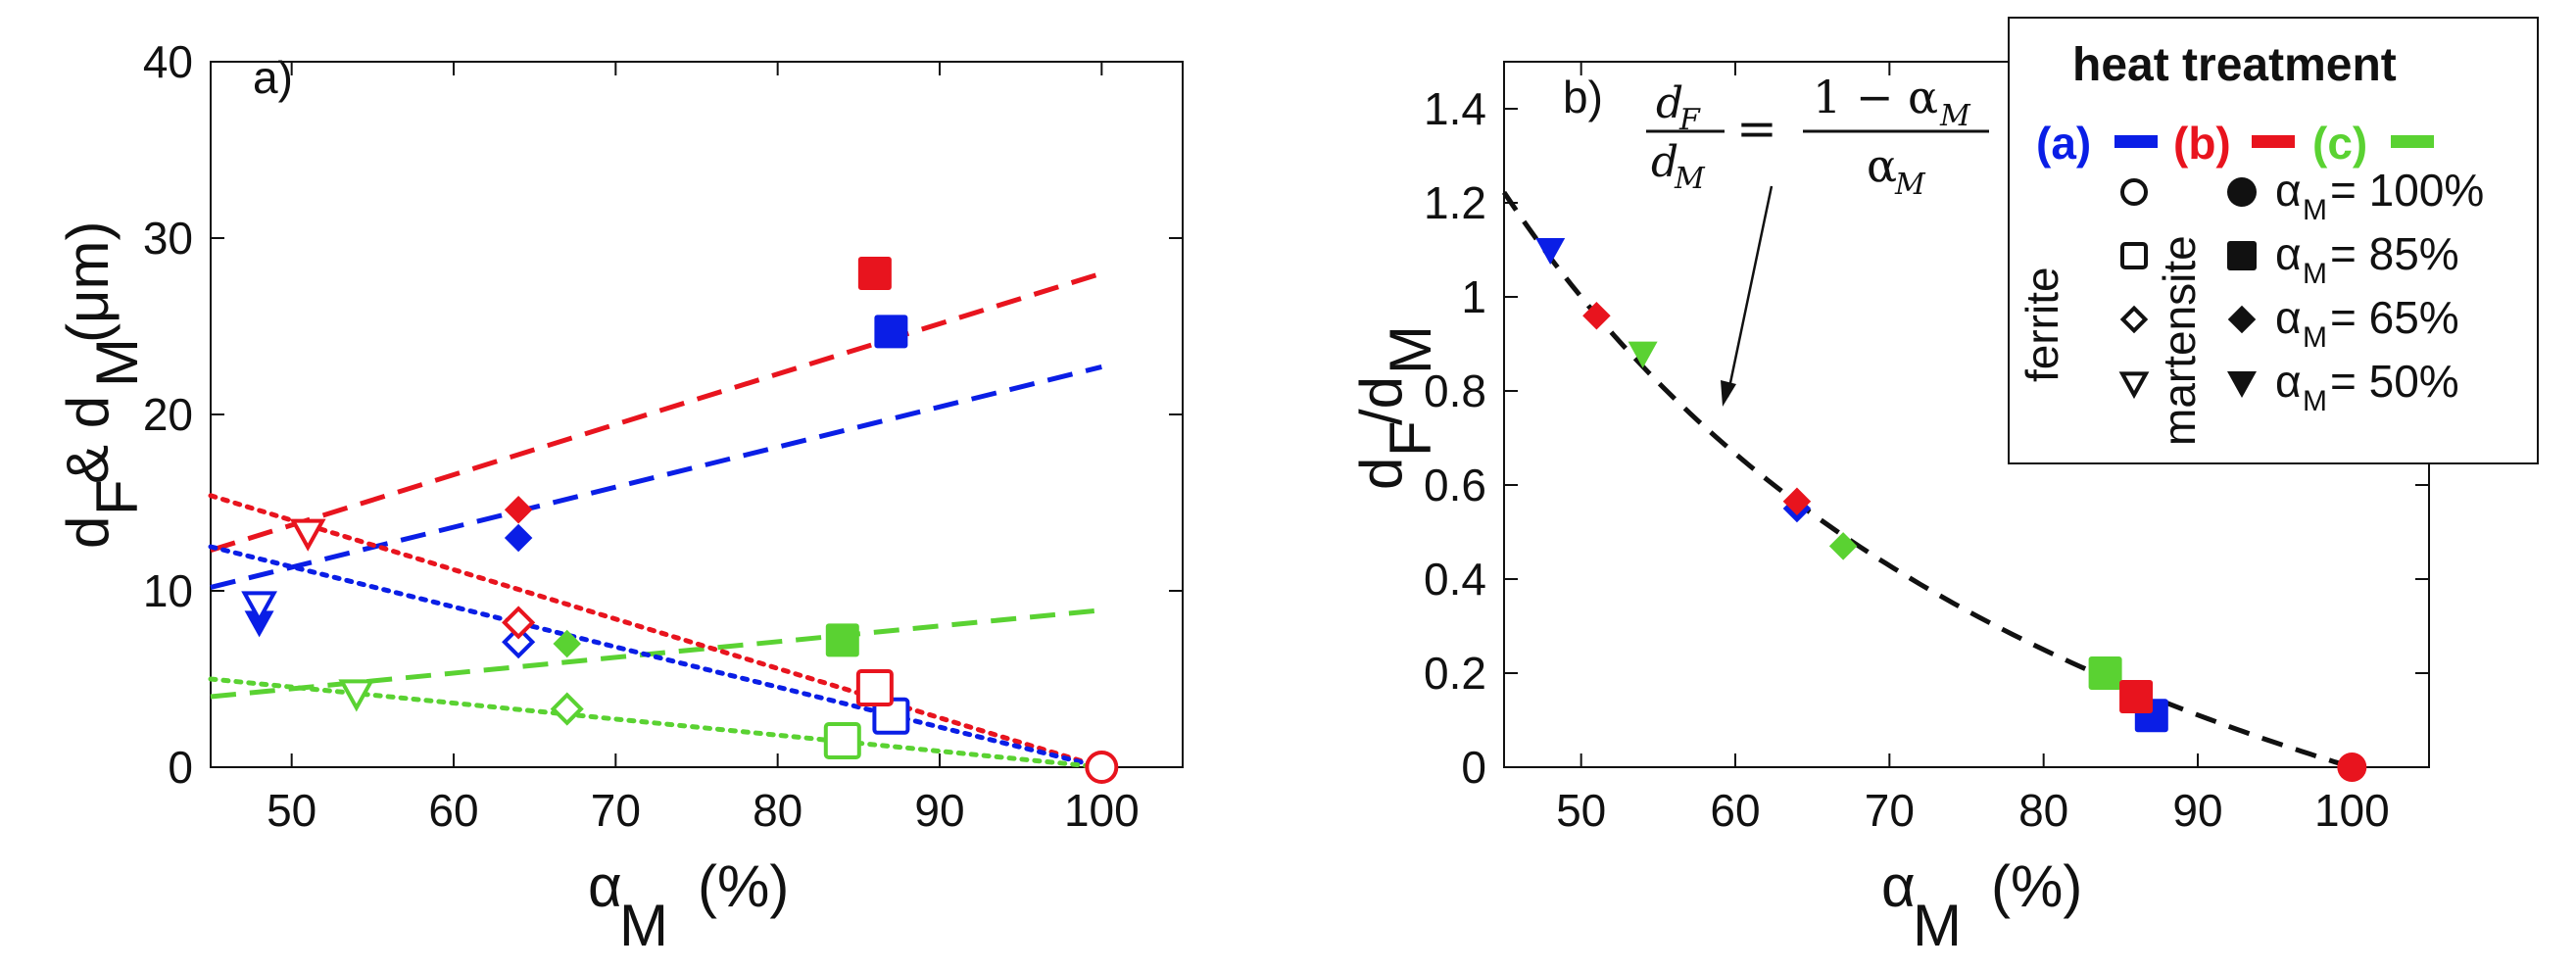 The width and height of the screenshot is (2576, 971). I want to click on formula-lhs-num: d, so click(1669, 103).